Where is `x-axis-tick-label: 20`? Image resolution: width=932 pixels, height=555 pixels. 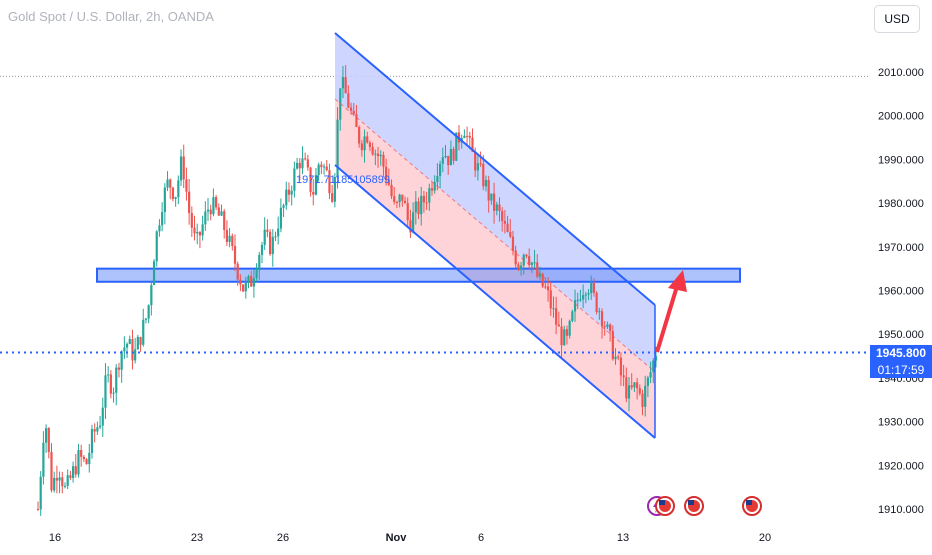 x-axis-tick-label: 20 is located at coordinates (765, 538).